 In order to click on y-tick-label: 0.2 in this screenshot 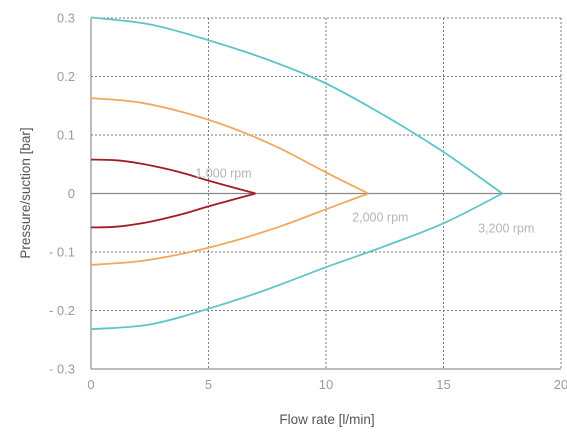, I will do `click(66, 76)`.